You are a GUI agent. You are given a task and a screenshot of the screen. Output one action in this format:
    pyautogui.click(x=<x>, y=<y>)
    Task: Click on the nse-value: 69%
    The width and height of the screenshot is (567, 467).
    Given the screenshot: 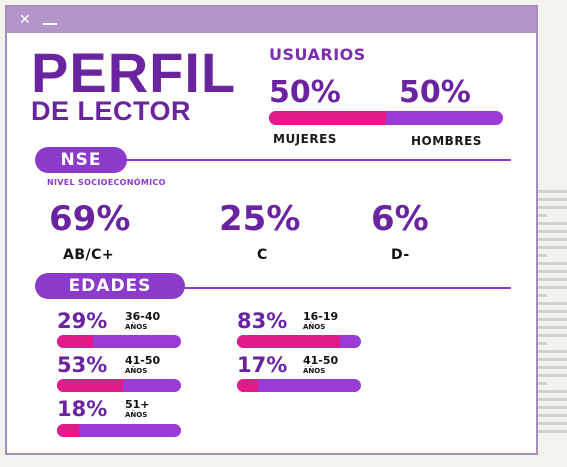 What is the action you would take?
    pyautogui.click(x=90, y=219)
    